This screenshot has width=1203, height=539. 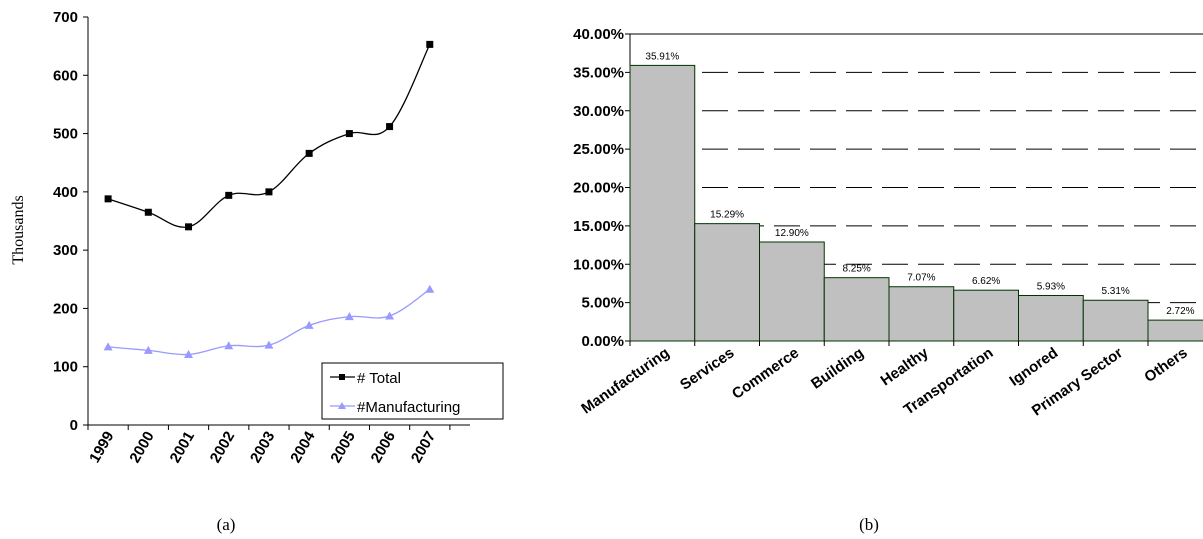 What do you see at coordinates (423, 447) in the screenshot?
I see `x-tick-label-a: 2007` at bounding box center [423, 447].